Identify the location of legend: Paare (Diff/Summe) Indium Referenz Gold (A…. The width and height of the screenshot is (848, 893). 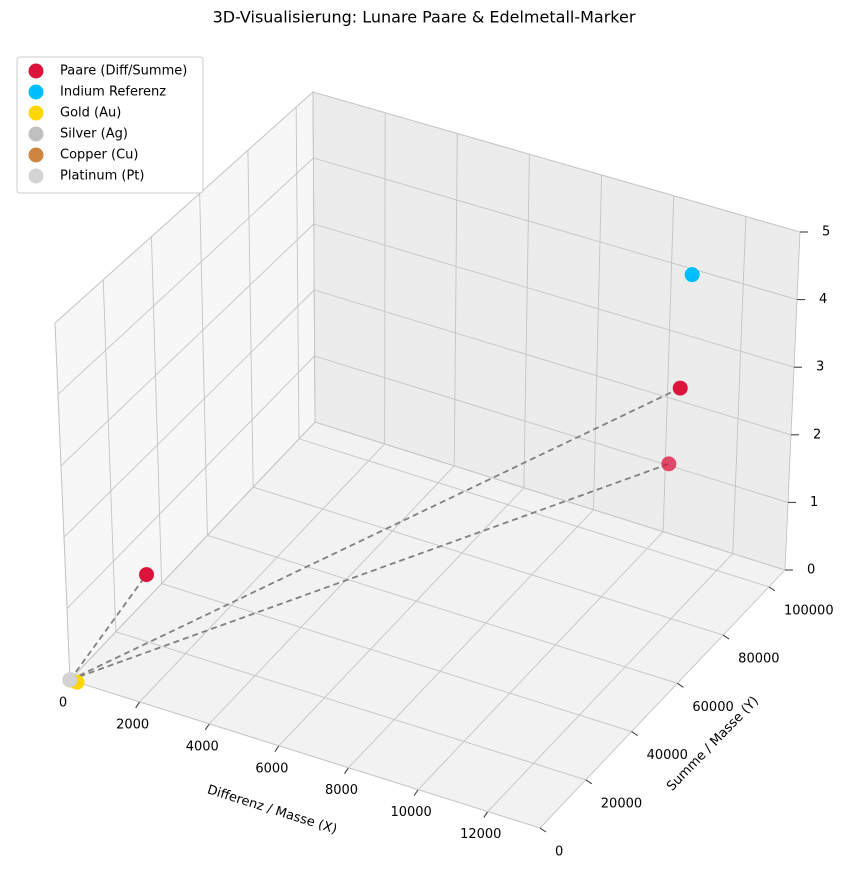
(110, 125).